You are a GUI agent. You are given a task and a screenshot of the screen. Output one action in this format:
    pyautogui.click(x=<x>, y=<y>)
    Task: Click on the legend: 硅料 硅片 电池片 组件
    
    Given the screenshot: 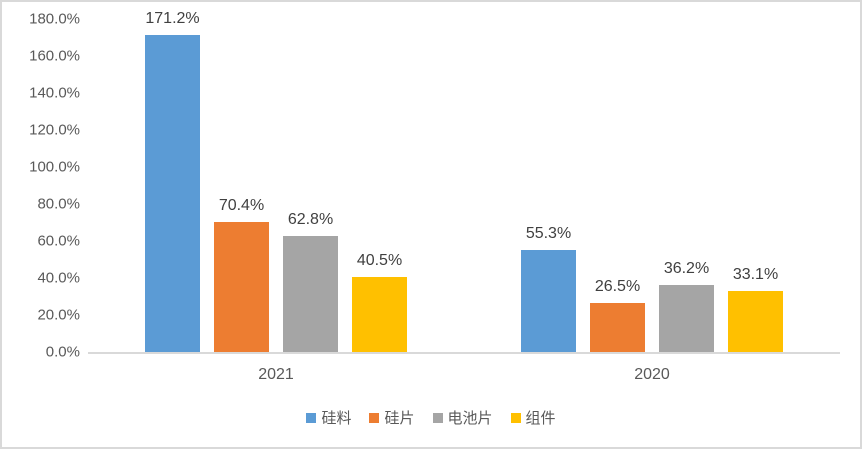 What is the action you would take?
    pyautogui.click(x=431, y=417)
    